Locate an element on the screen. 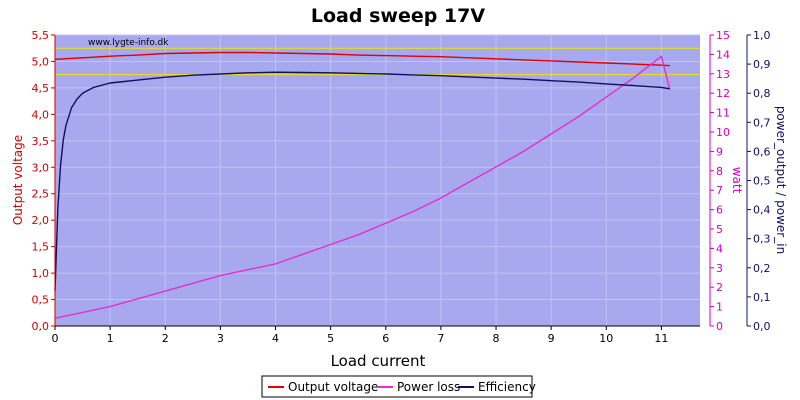 The image size is (800, 400). right-watt-tick-label: 15 is located at coordinates (723, 35).